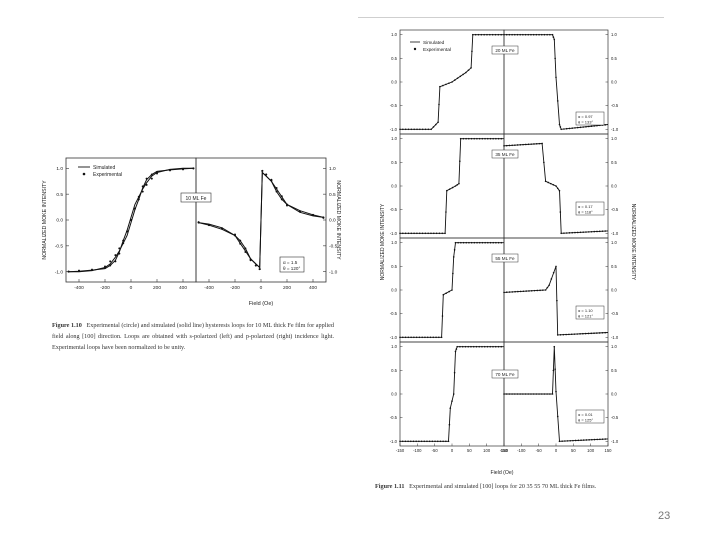 This screenshot has height=540, width=720. Describe the element at coordinates (400, 450) in the screenshot. I see `x-tick-label: -150` at that location.